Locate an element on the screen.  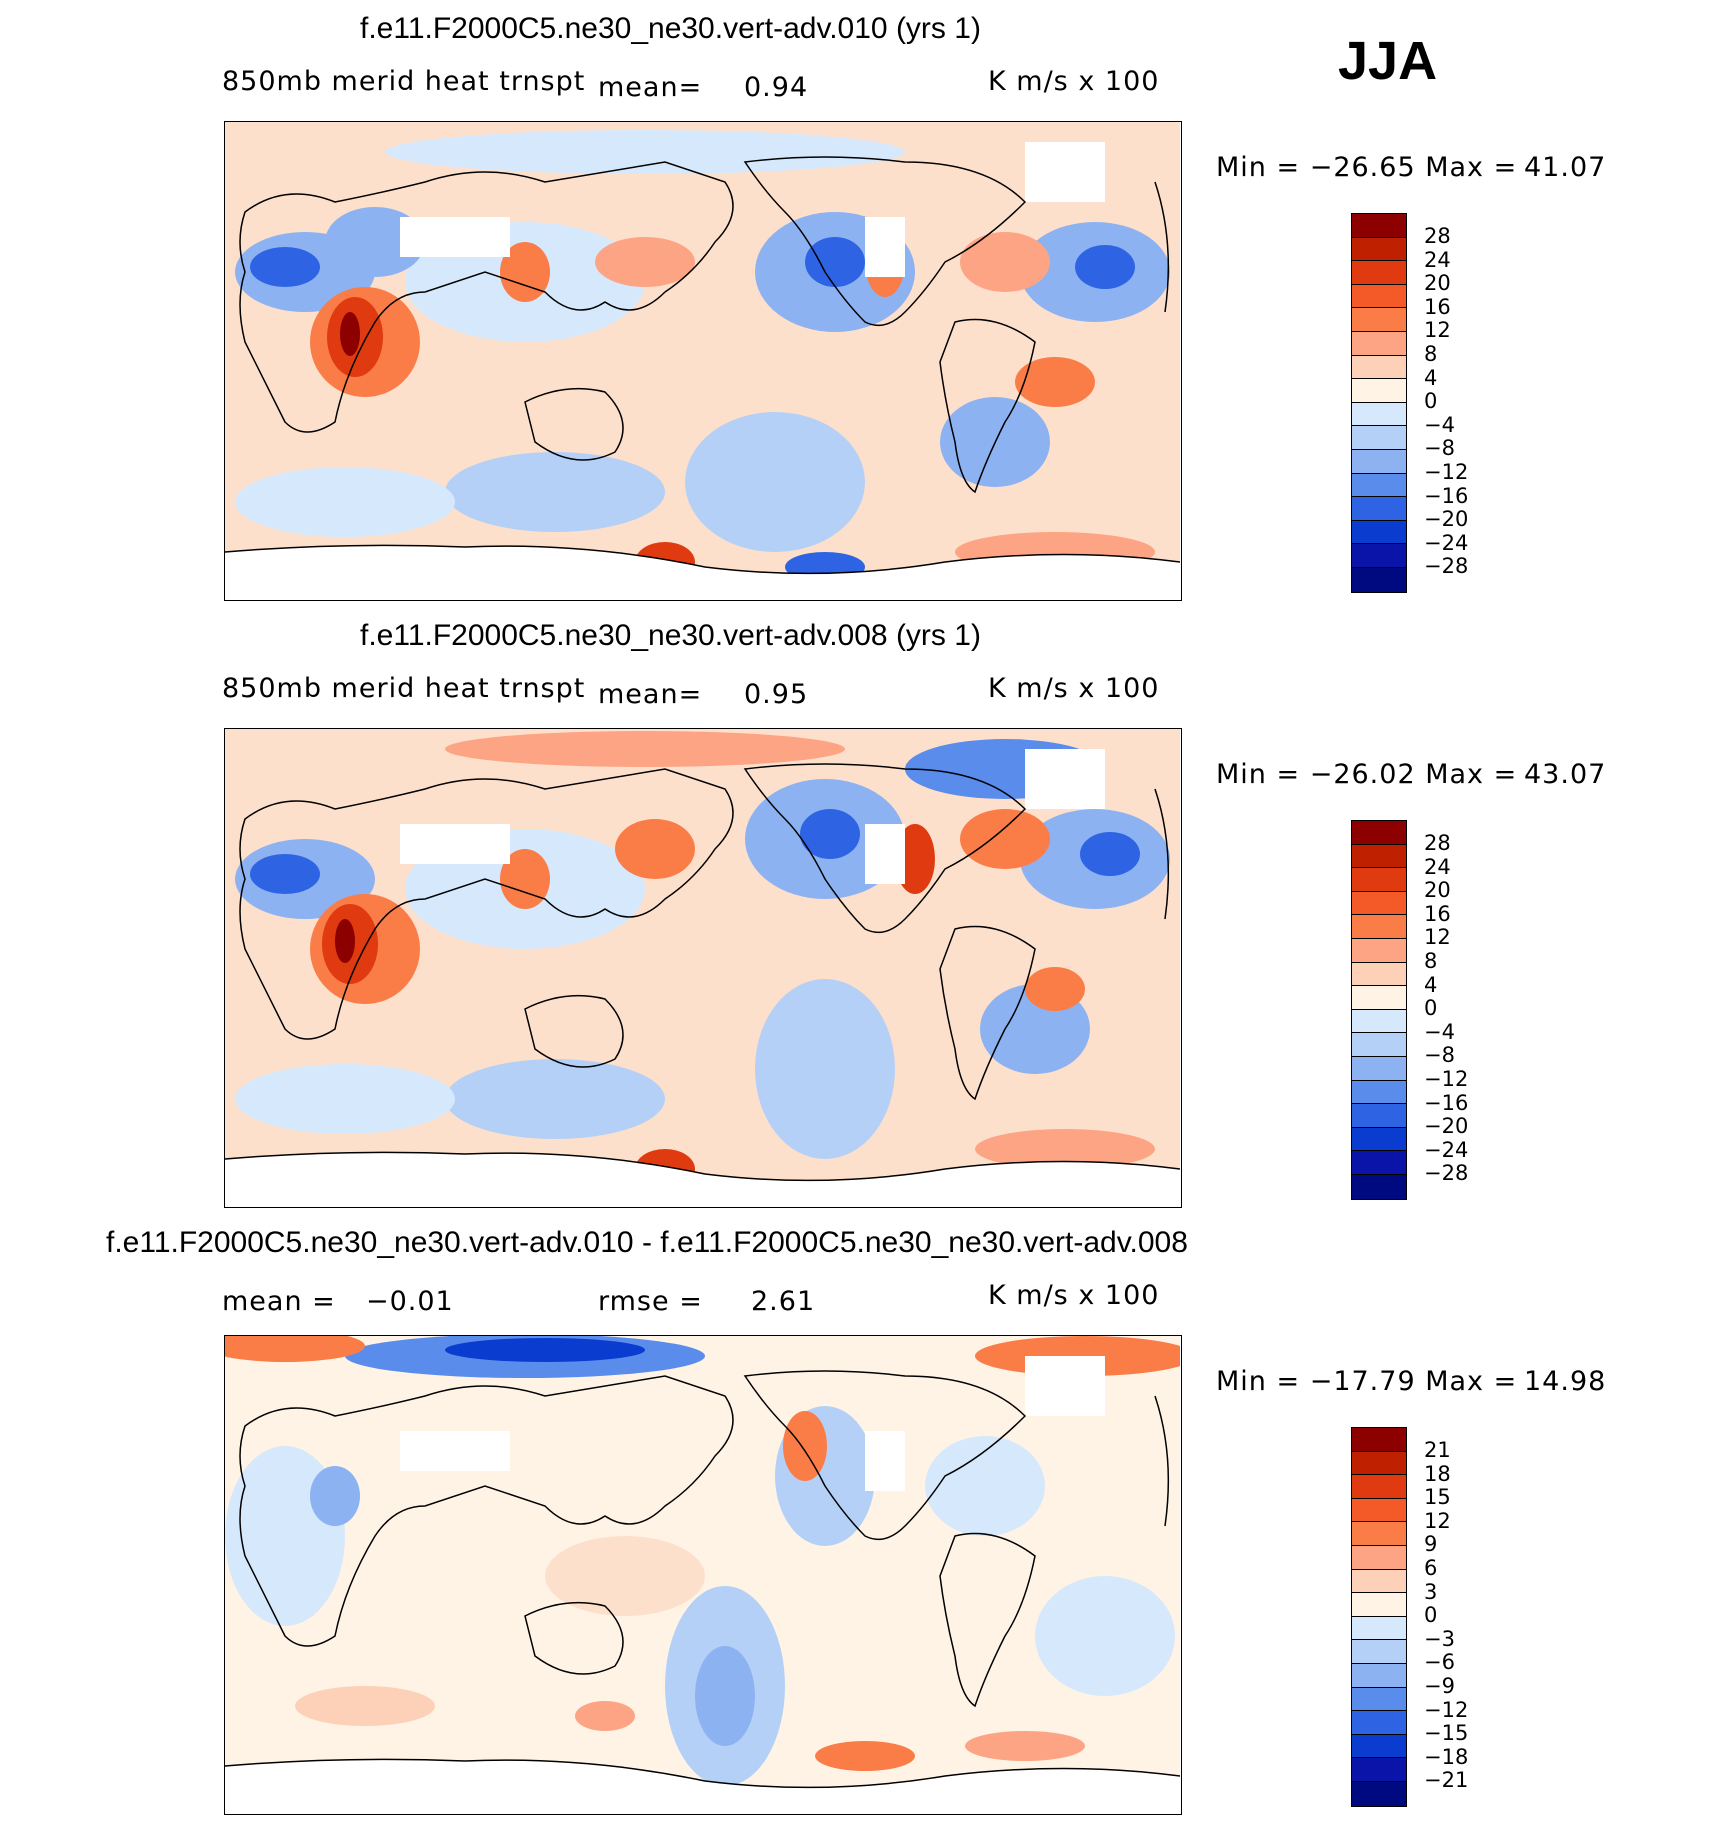
panel-2-minmax: Min = −26.02 Max = is located at coordinates (1367, 774).